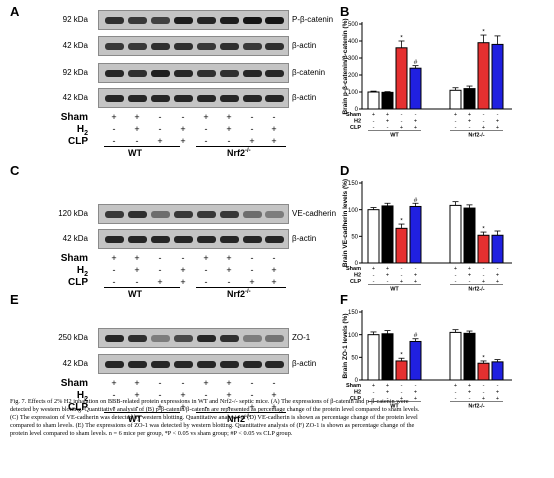  Describe the element at coordinates (193, 214) in the screenshot. I see `blot-c1` at that location.